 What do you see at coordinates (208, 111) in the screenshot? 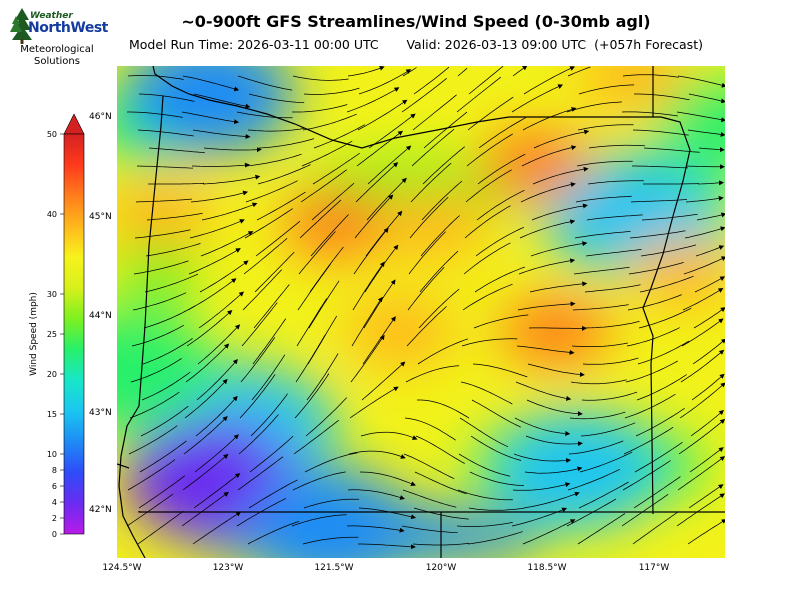
I see `calm-zone` at bounding box center [208, 111].